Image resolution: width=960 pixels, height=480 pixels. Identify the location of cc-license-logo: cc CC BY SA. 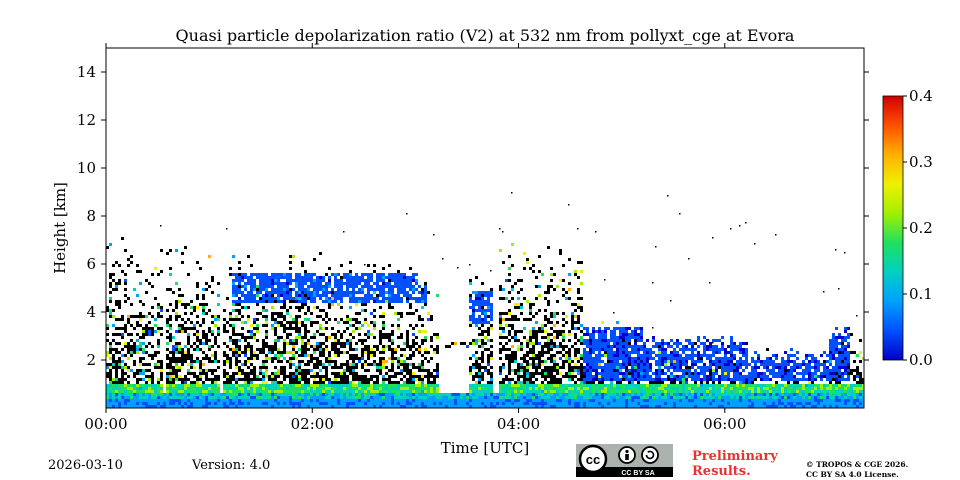
(624, 460).